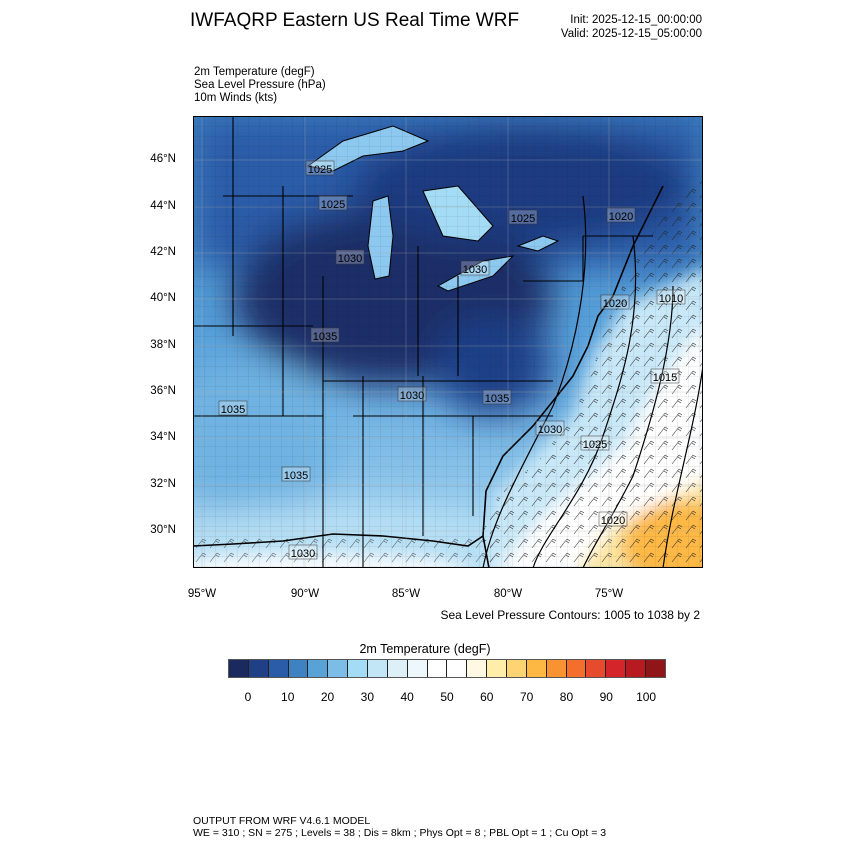  Describe the element at coordinates (248, 697) in the screenshot. I see `colorbar-label: 0` at that location.